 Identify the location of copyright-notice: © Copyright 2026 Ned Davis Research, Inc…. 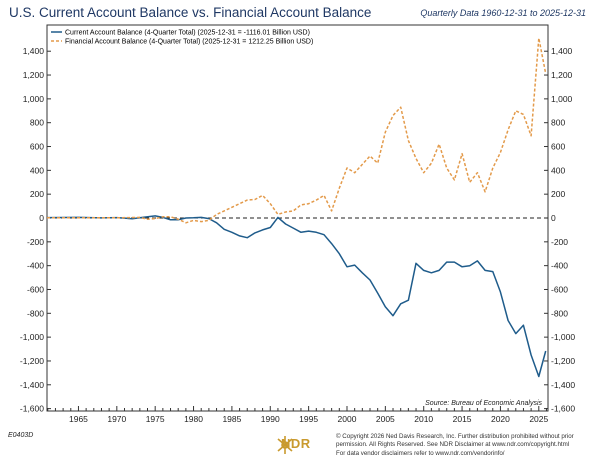
(464, 445).